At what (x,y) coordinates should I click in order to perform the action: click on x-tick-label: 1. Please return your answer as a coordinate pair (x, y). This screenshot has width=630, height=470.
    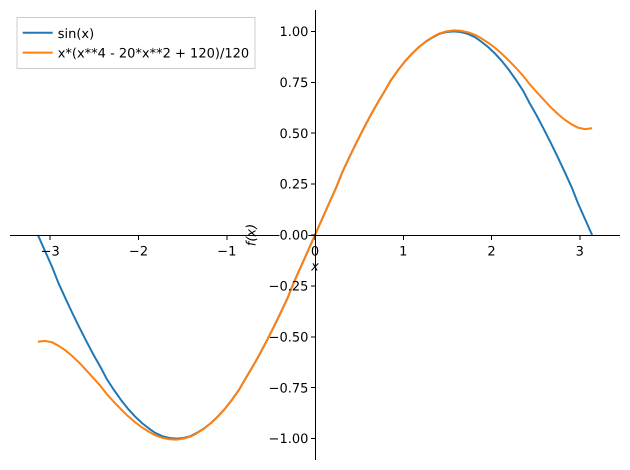
    Looking at the image, I should click on (403, 252).